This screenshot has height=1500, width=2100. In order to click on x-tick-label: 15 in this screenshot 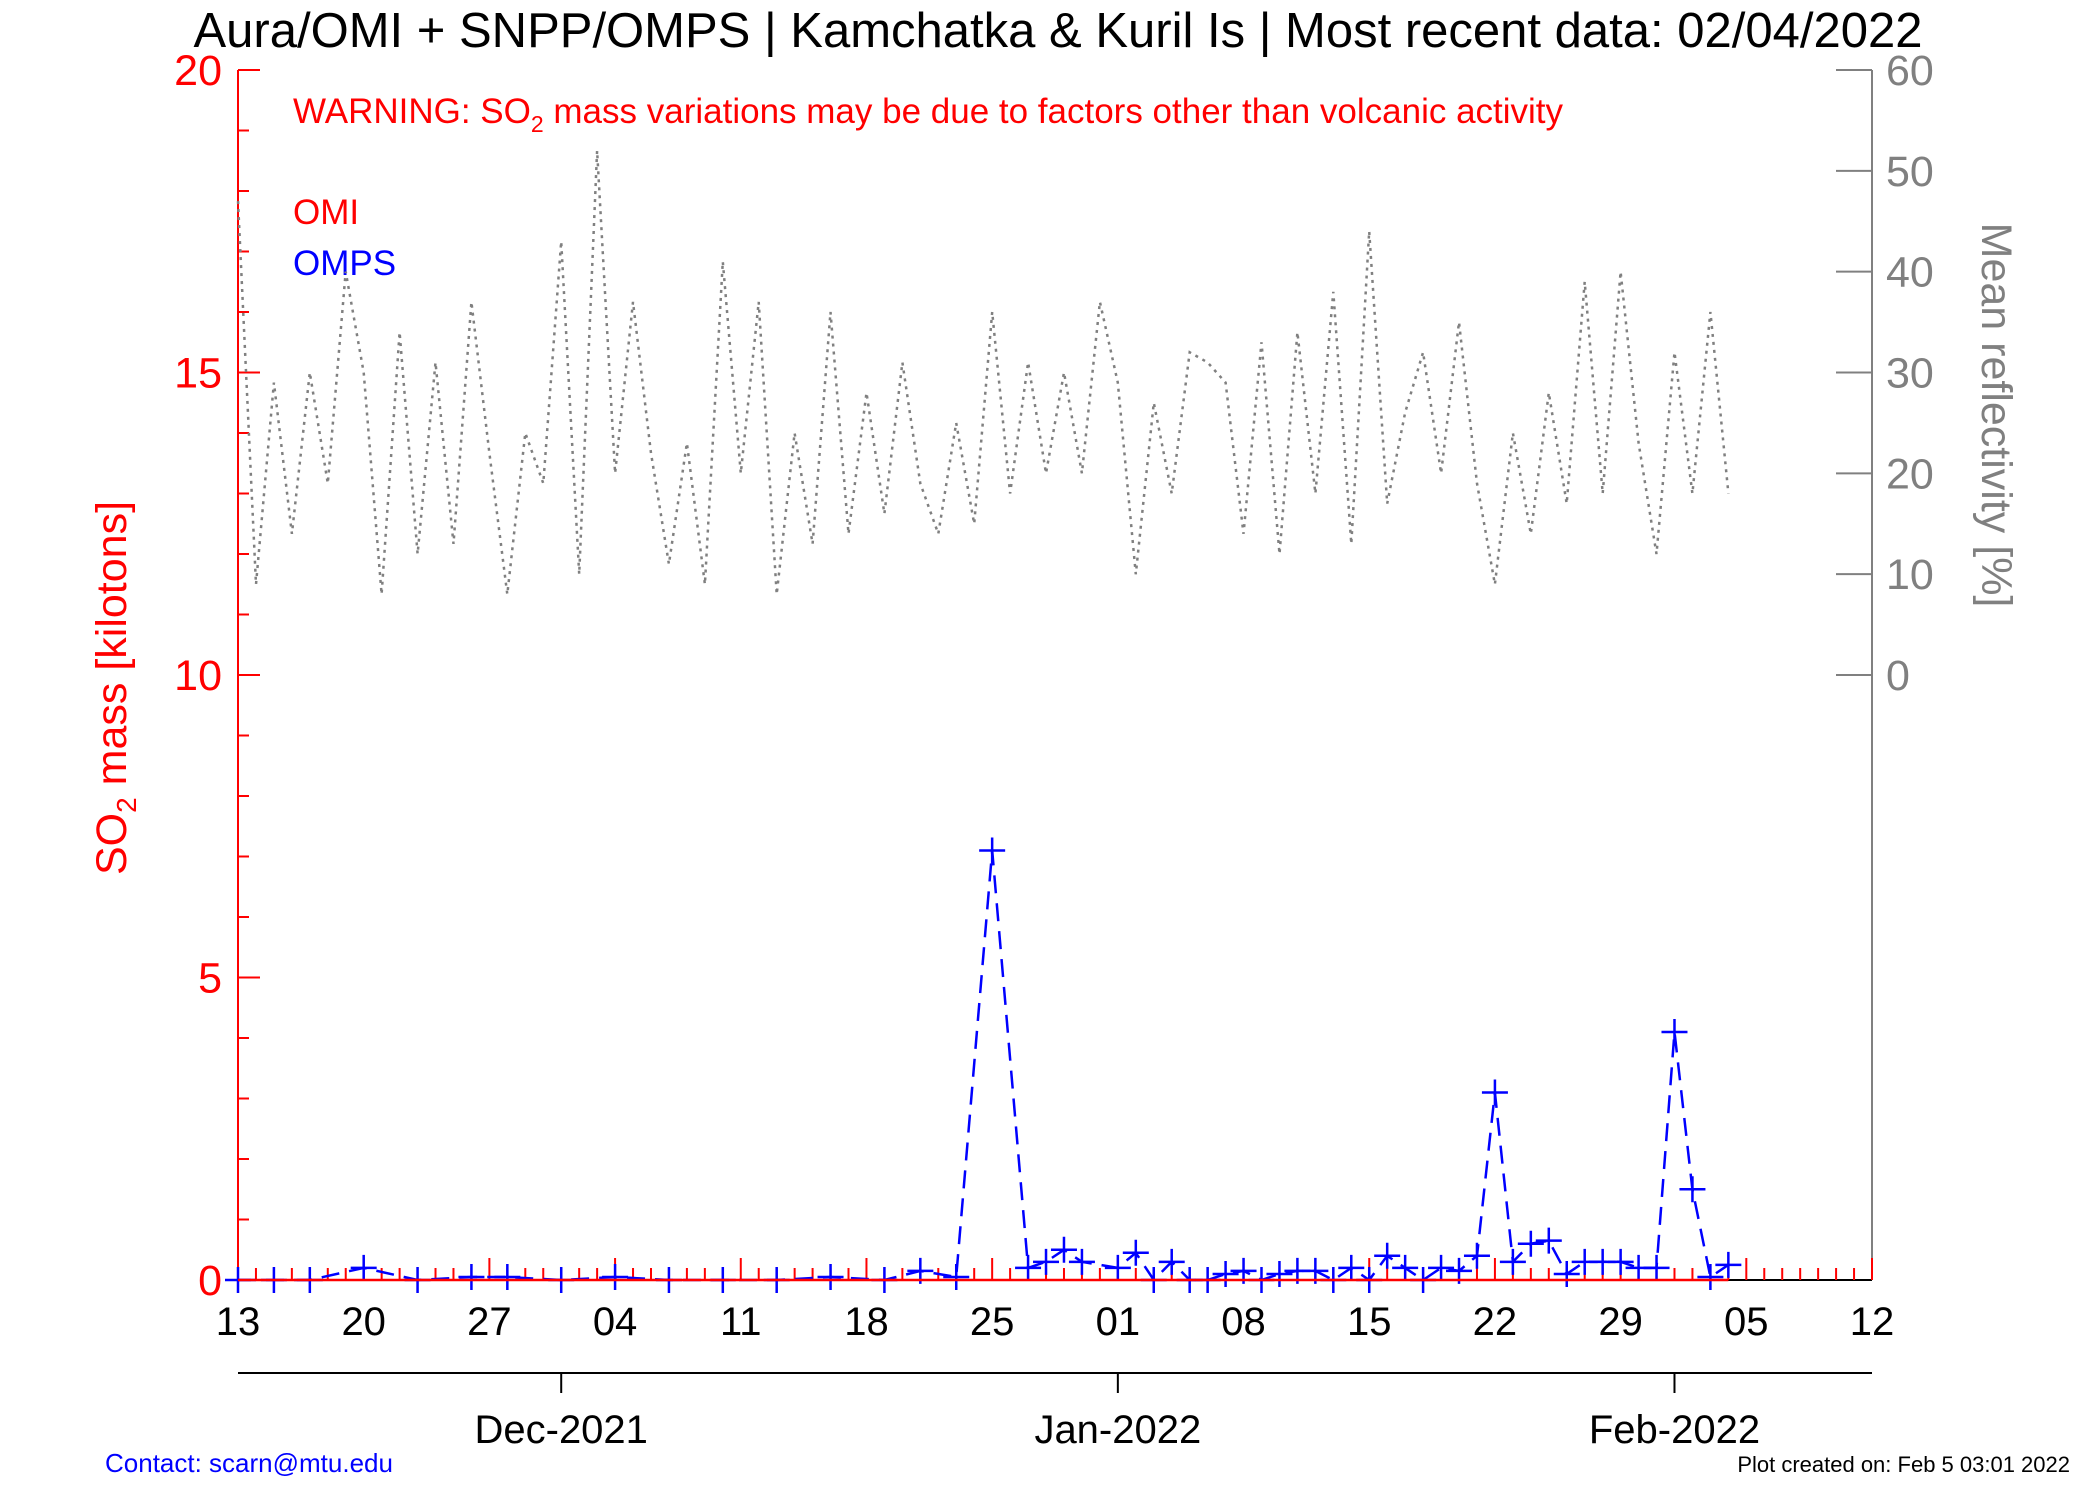, I will do `click(1369, 1322)`.